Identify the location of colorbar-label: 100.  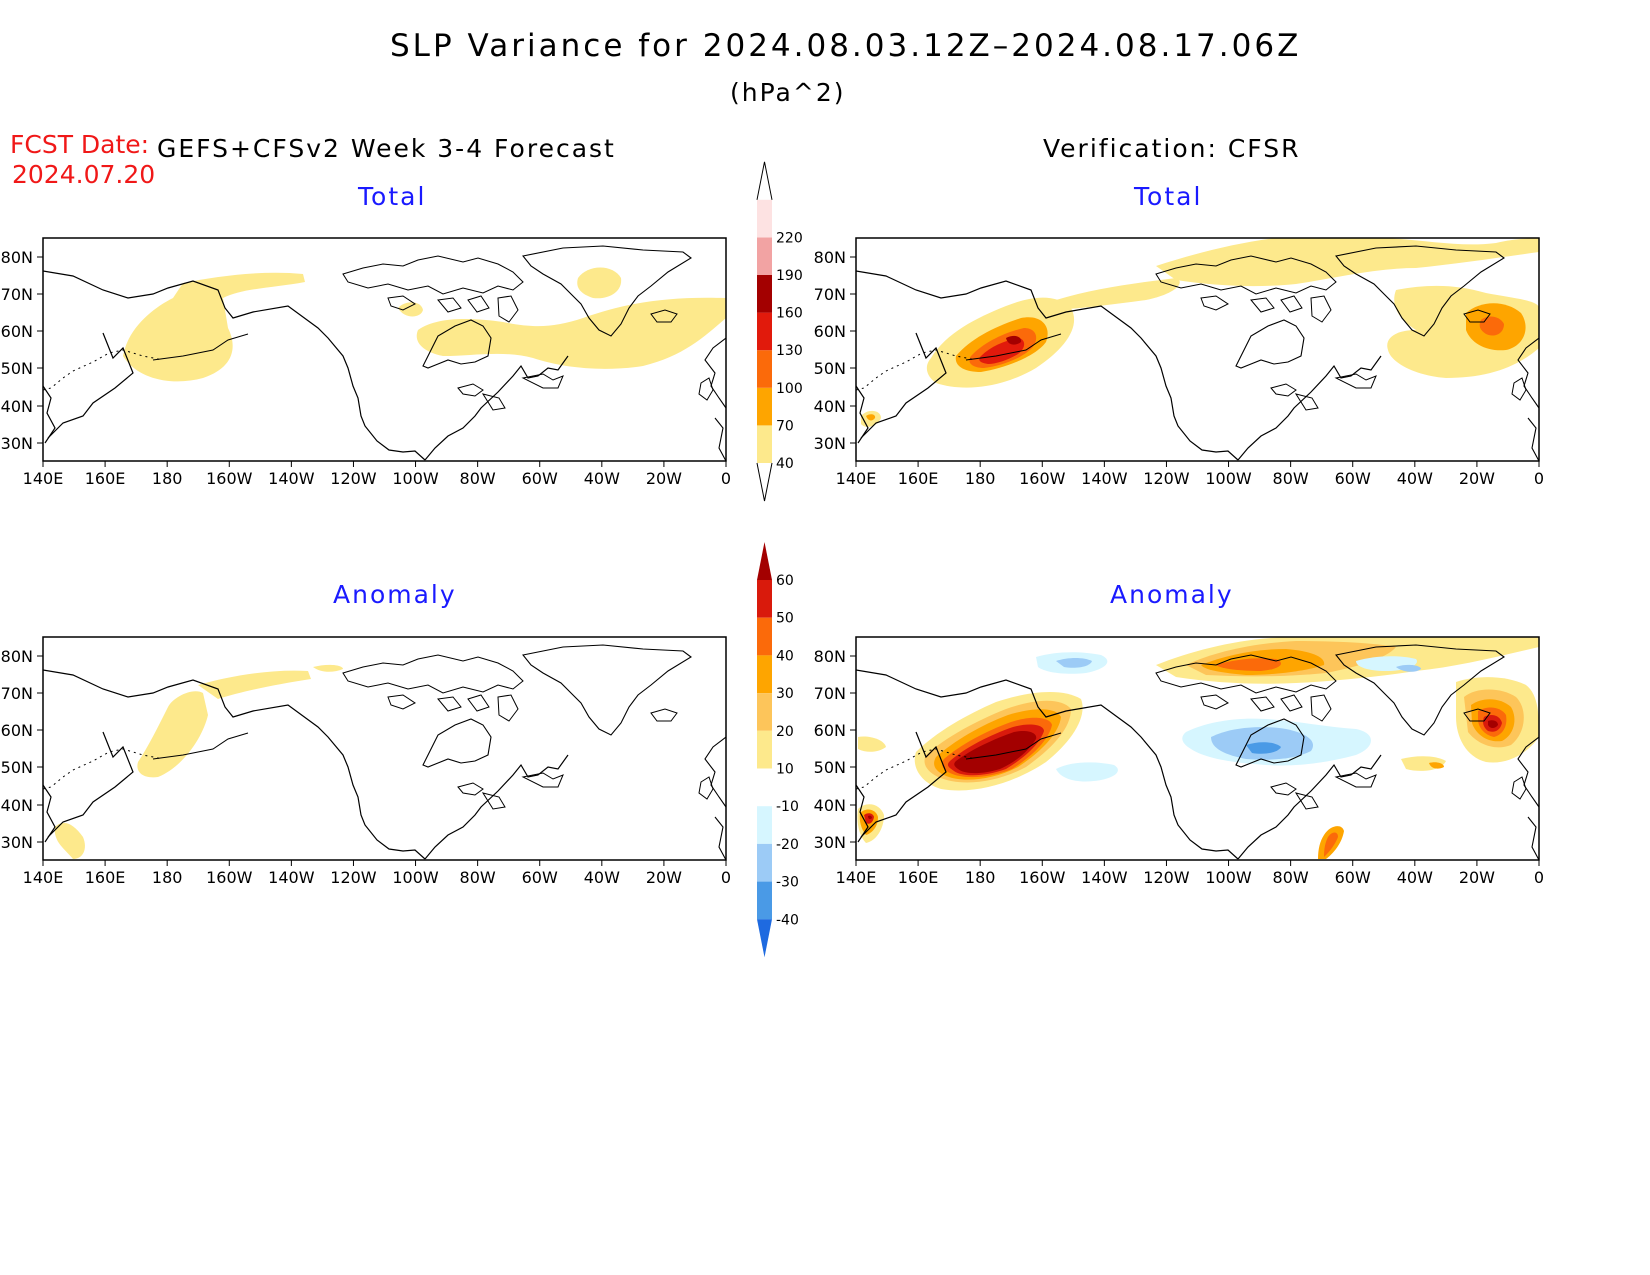
(789, 389).